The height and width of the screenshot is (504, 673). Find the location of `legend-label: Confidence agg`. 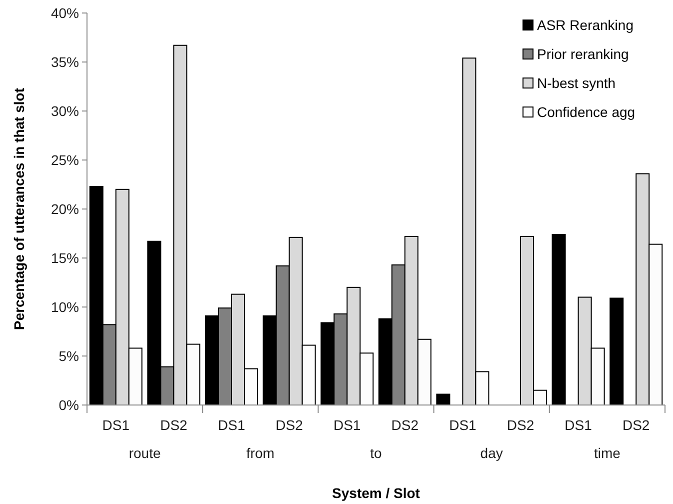

legend-label: Confidence agg is located at coordinates (586, 112).